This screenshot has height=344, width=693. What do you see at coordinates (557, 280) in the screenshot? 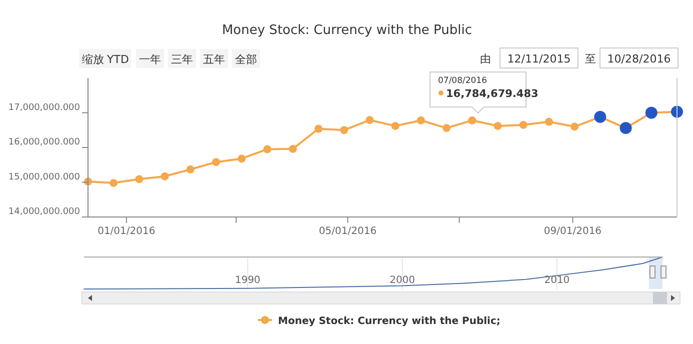
I see `x-tick-label: 2010` at bounding box center [557, 280].